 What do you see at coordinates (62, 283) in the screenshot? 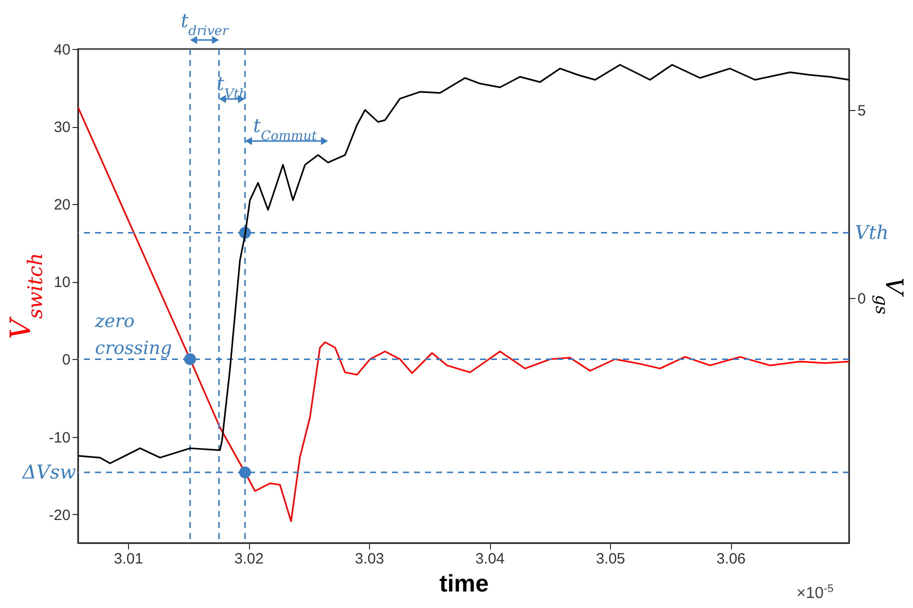
I see `y-tick-label: 10` at bounding box center [62, 283].